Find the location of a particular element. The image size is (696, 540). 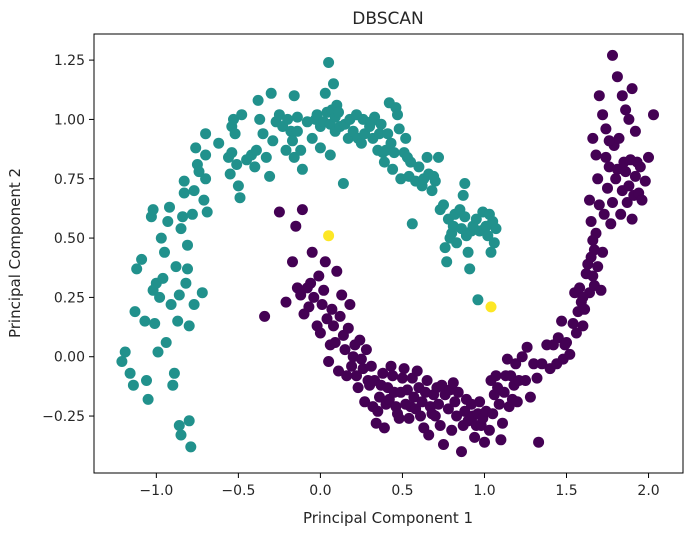

y-axis-label: Principal Component 2 is located at coordinates (15, 253).